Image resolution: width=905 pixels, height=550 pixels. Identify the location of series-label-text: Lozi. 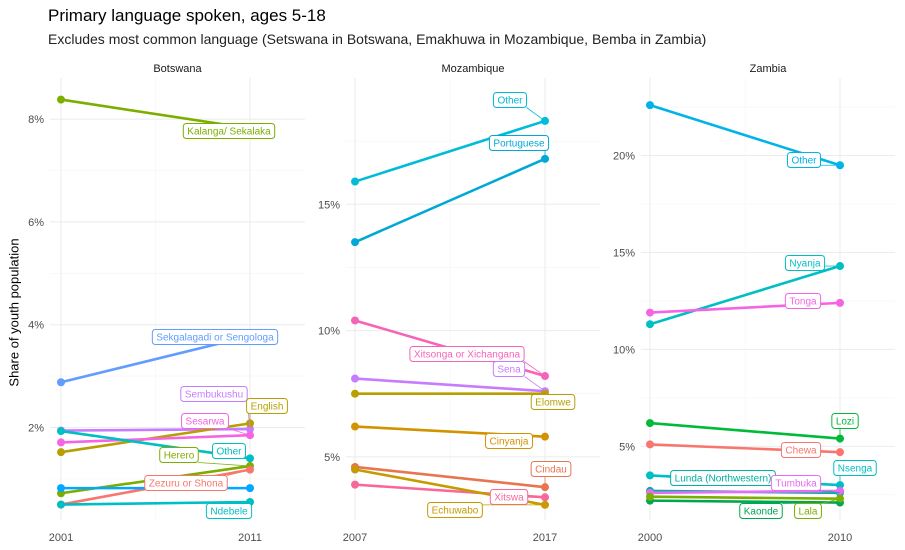
(845, 422).